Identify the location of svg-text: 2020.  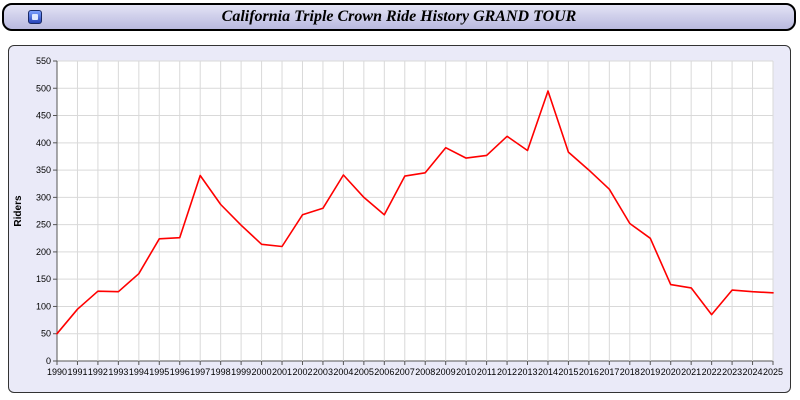
(671, 372).